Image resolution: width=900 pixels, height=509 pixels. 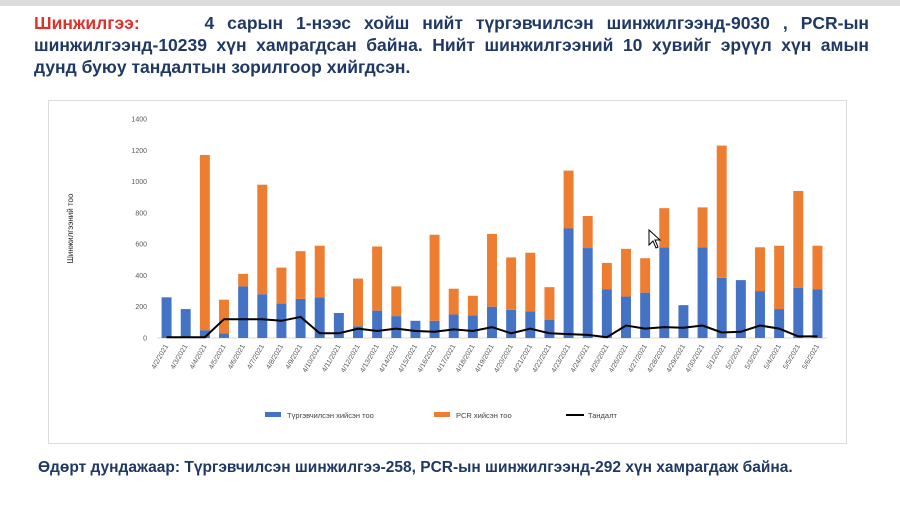 I want to click on x-tick-label: 5/6/2021, so click(x=811, y=356).